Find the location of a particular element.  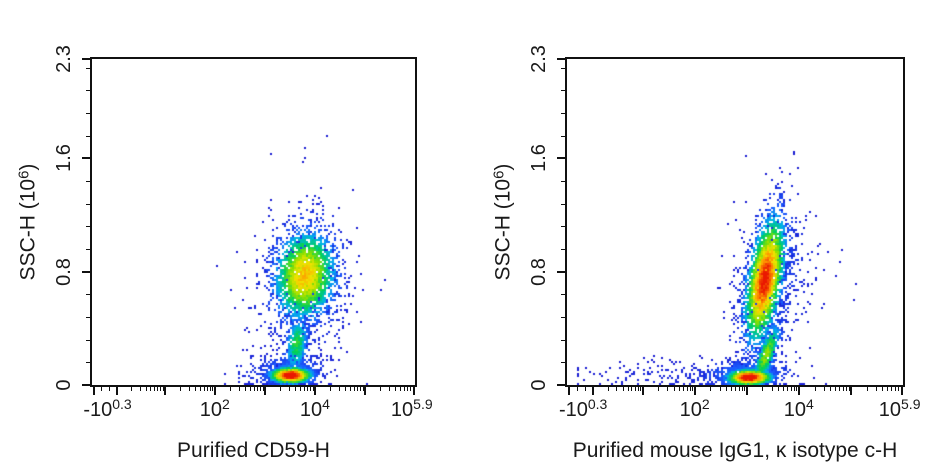

x-tick-label: -100.3 is located at coordinates (583, 408).